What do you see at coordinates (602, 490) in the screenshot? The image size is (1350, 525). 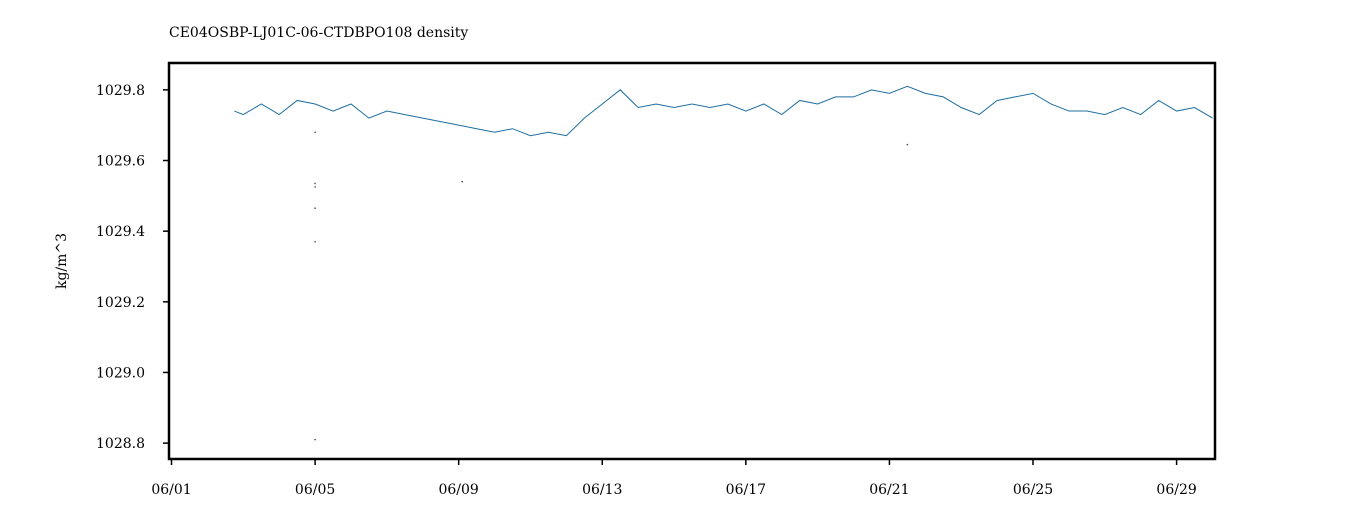 I see `x-tick-label: 06/13` at bounding box center [602, 490].